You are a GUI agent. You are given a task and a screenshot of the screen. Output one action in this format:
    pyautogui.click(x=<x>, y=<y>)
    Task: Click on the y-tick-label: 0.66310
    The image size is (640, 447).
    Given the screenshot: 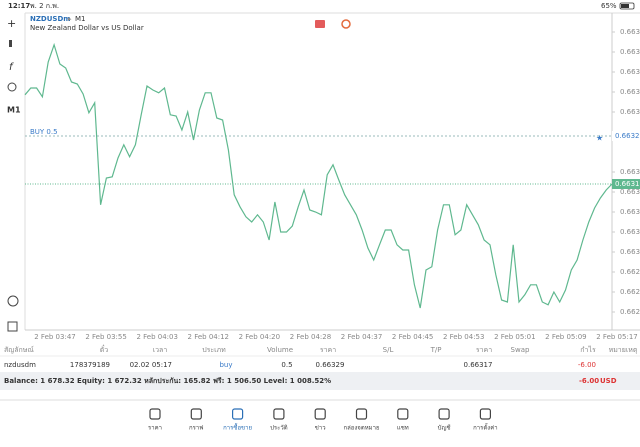 What is the action you would take?
    pyautogui.click(x=630, y=212)
    